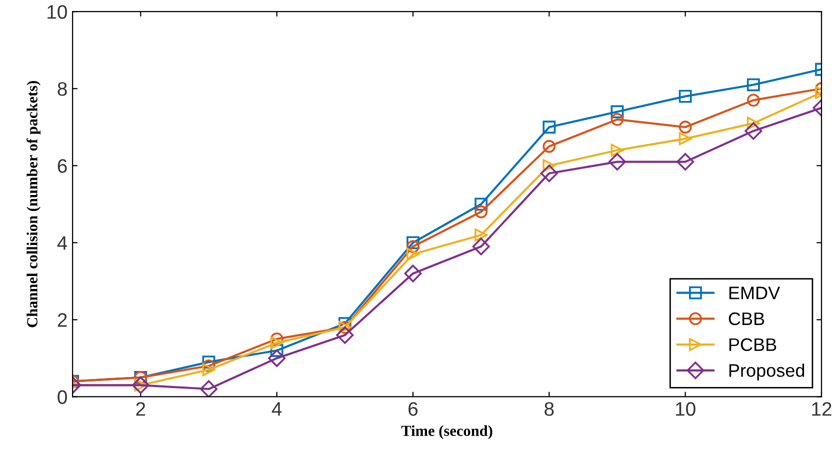  What do you see at coordinates (413, 409) in the screenshot?
I see `x-tick-label: 6` at bounding box center [413, 409].